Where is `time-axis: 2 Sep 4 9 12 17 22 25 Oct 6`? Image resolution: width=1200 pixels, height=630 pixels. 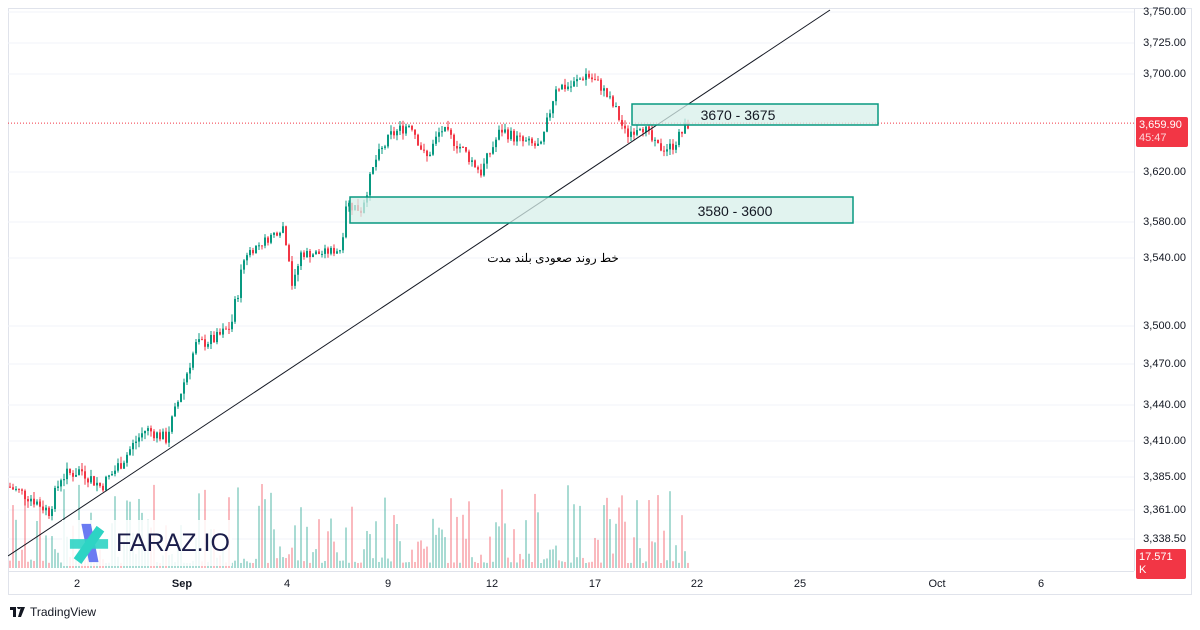
time-axis: 2 Sep 4 9 12 17 22 25 Oct 6 is located at coordinates (571, 583).